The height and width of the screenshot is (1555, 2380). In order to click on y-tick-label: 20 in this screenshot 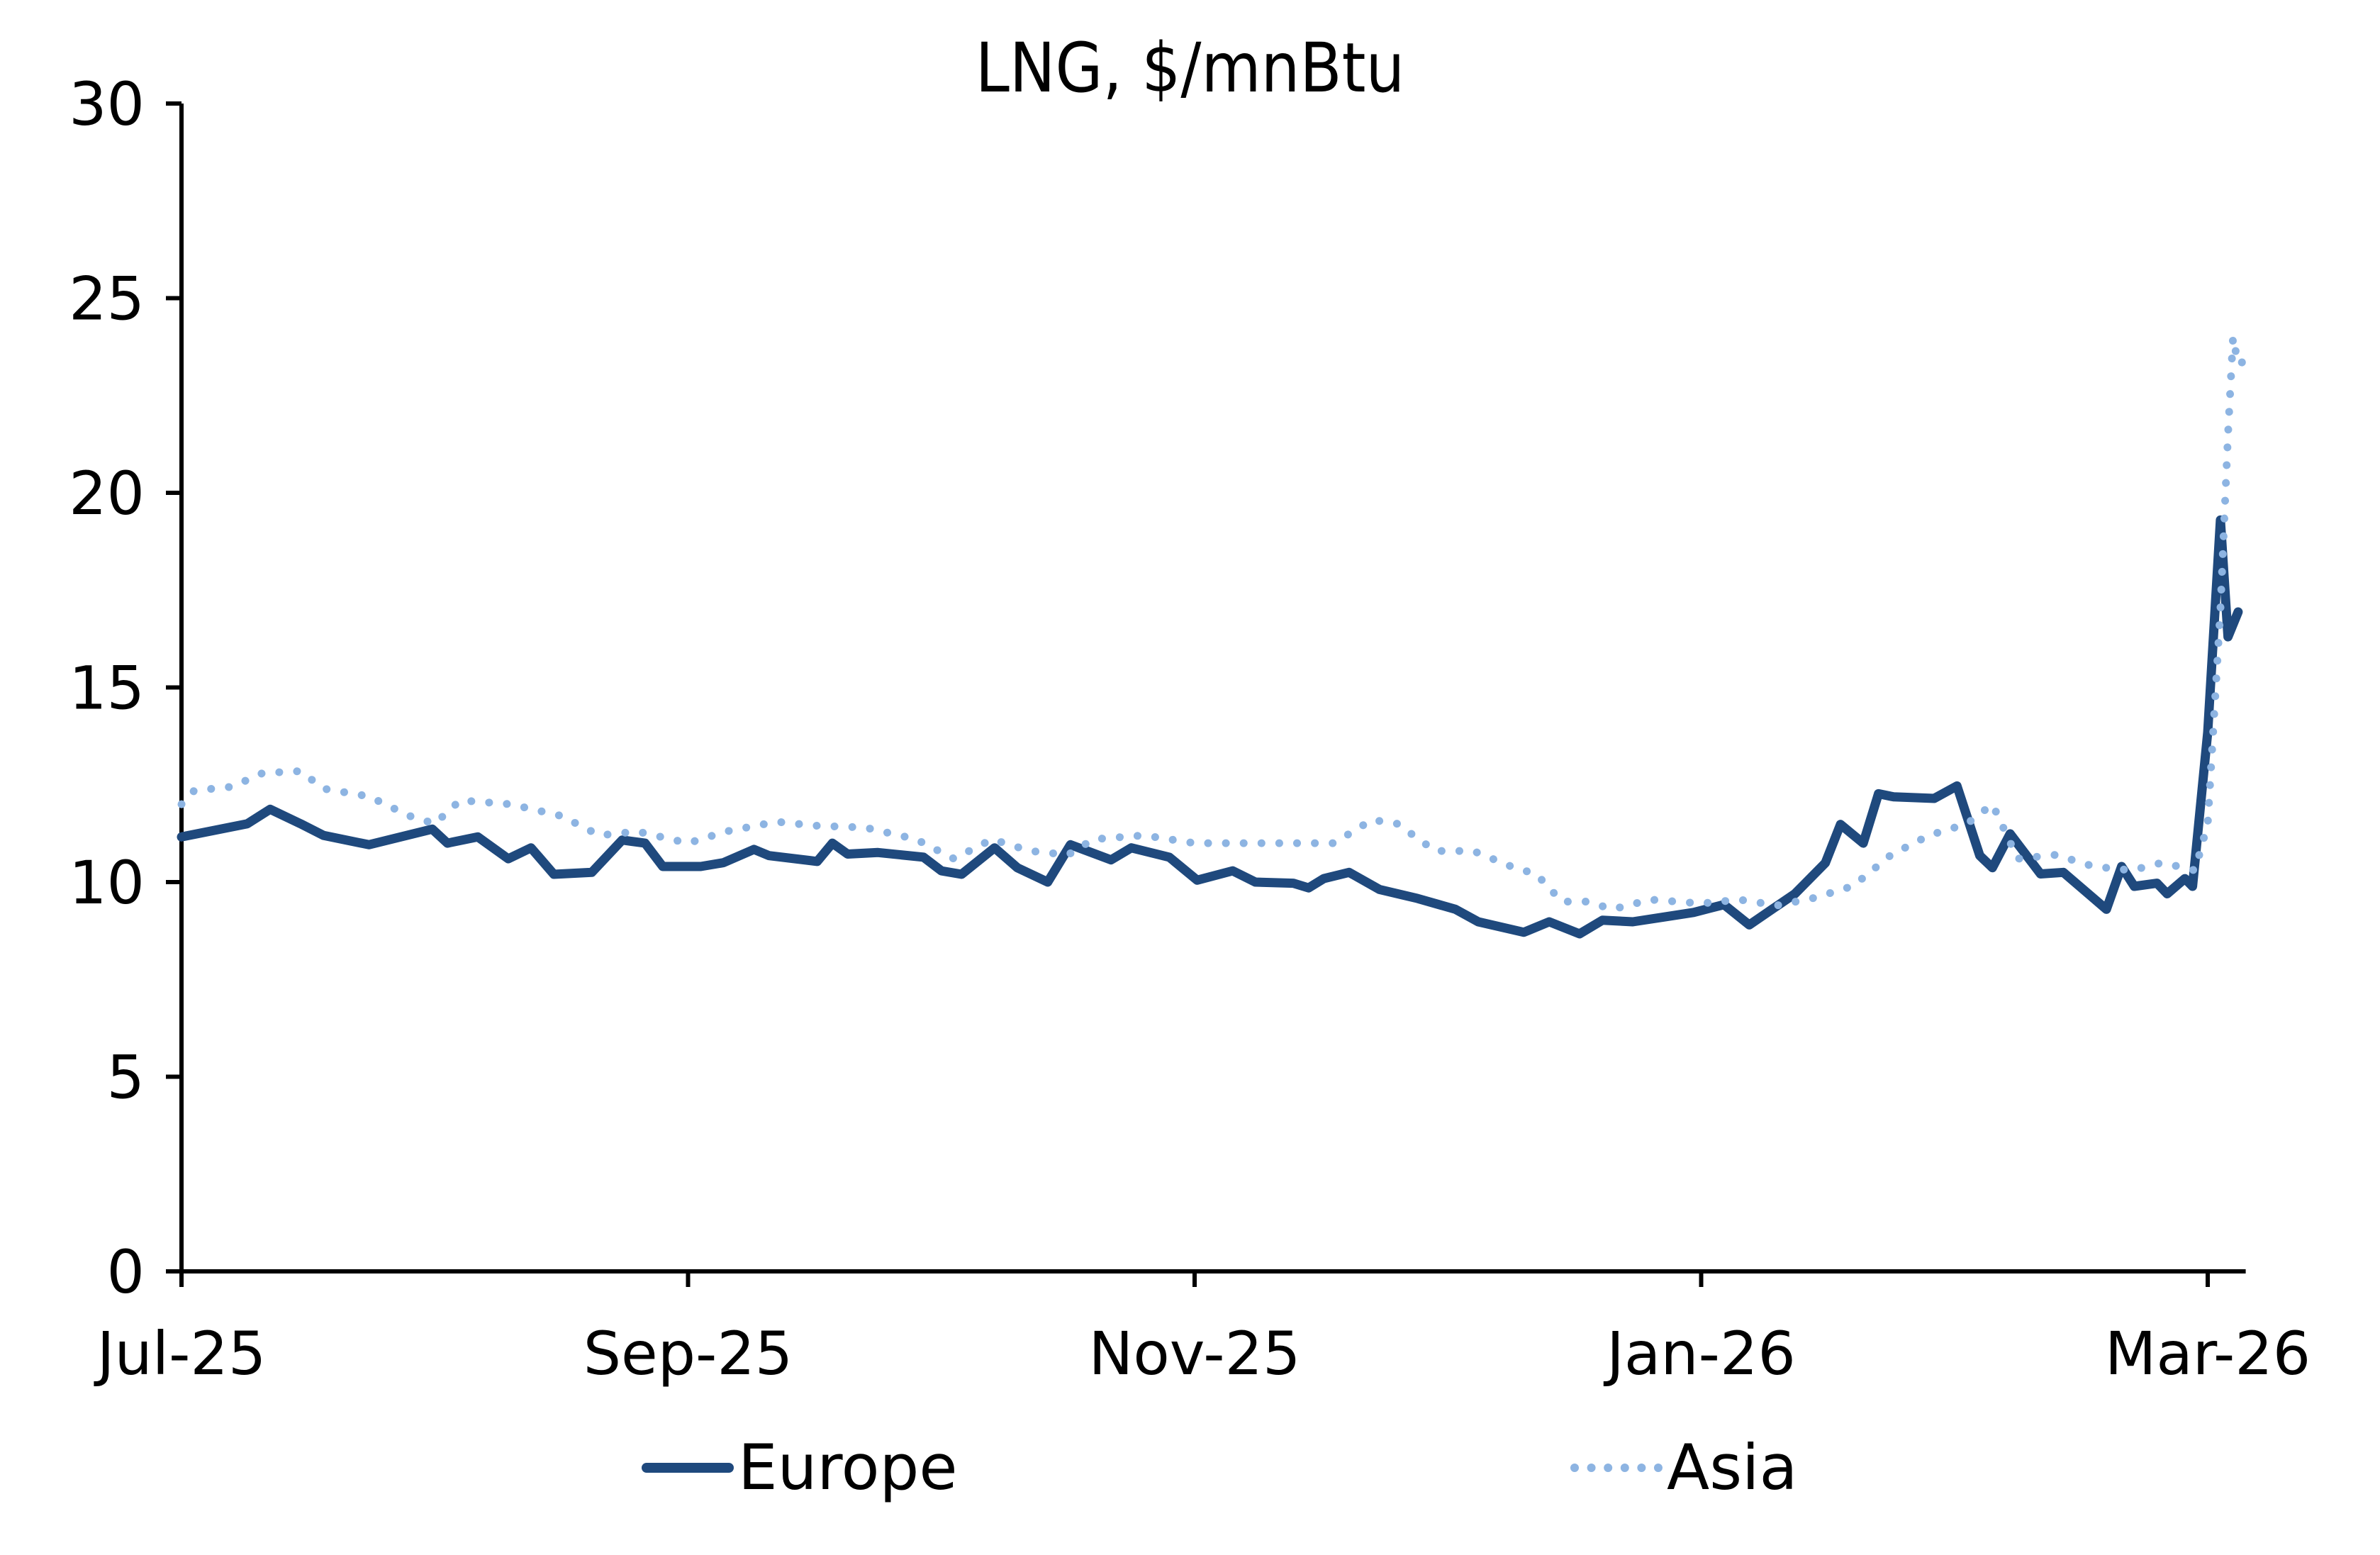, I will do `click(107, 494)`.